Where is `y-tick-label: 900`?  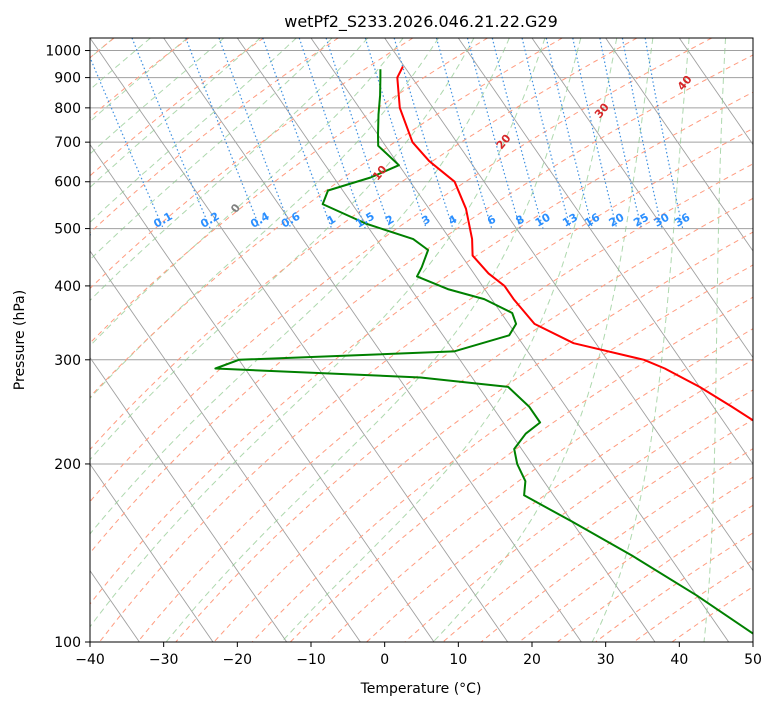 y-tick-label: 900 is located at coordinates (67, 79).